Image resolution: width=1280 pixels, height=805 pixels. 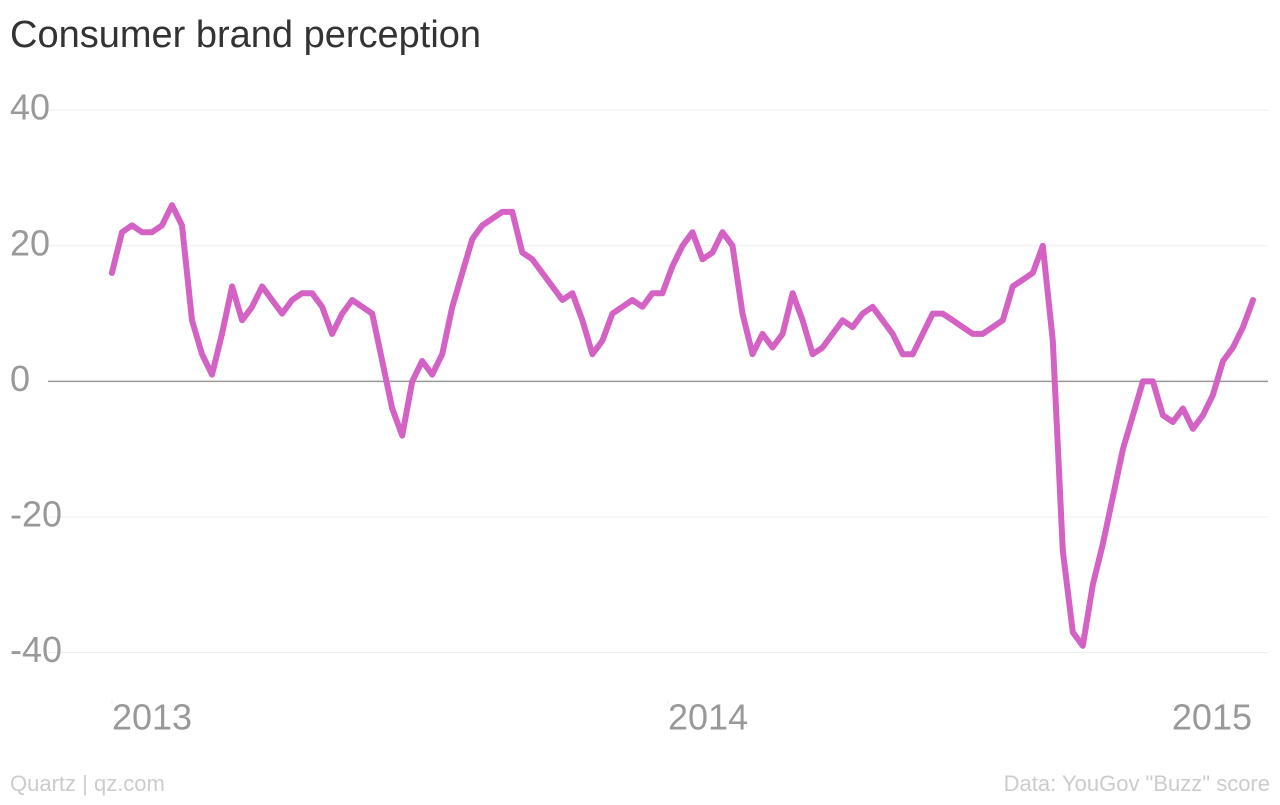 What do you see at coordinates (152, 717) in the screenshot?
I see `x-tick-label: 2013` at bounding box center [152, 717].